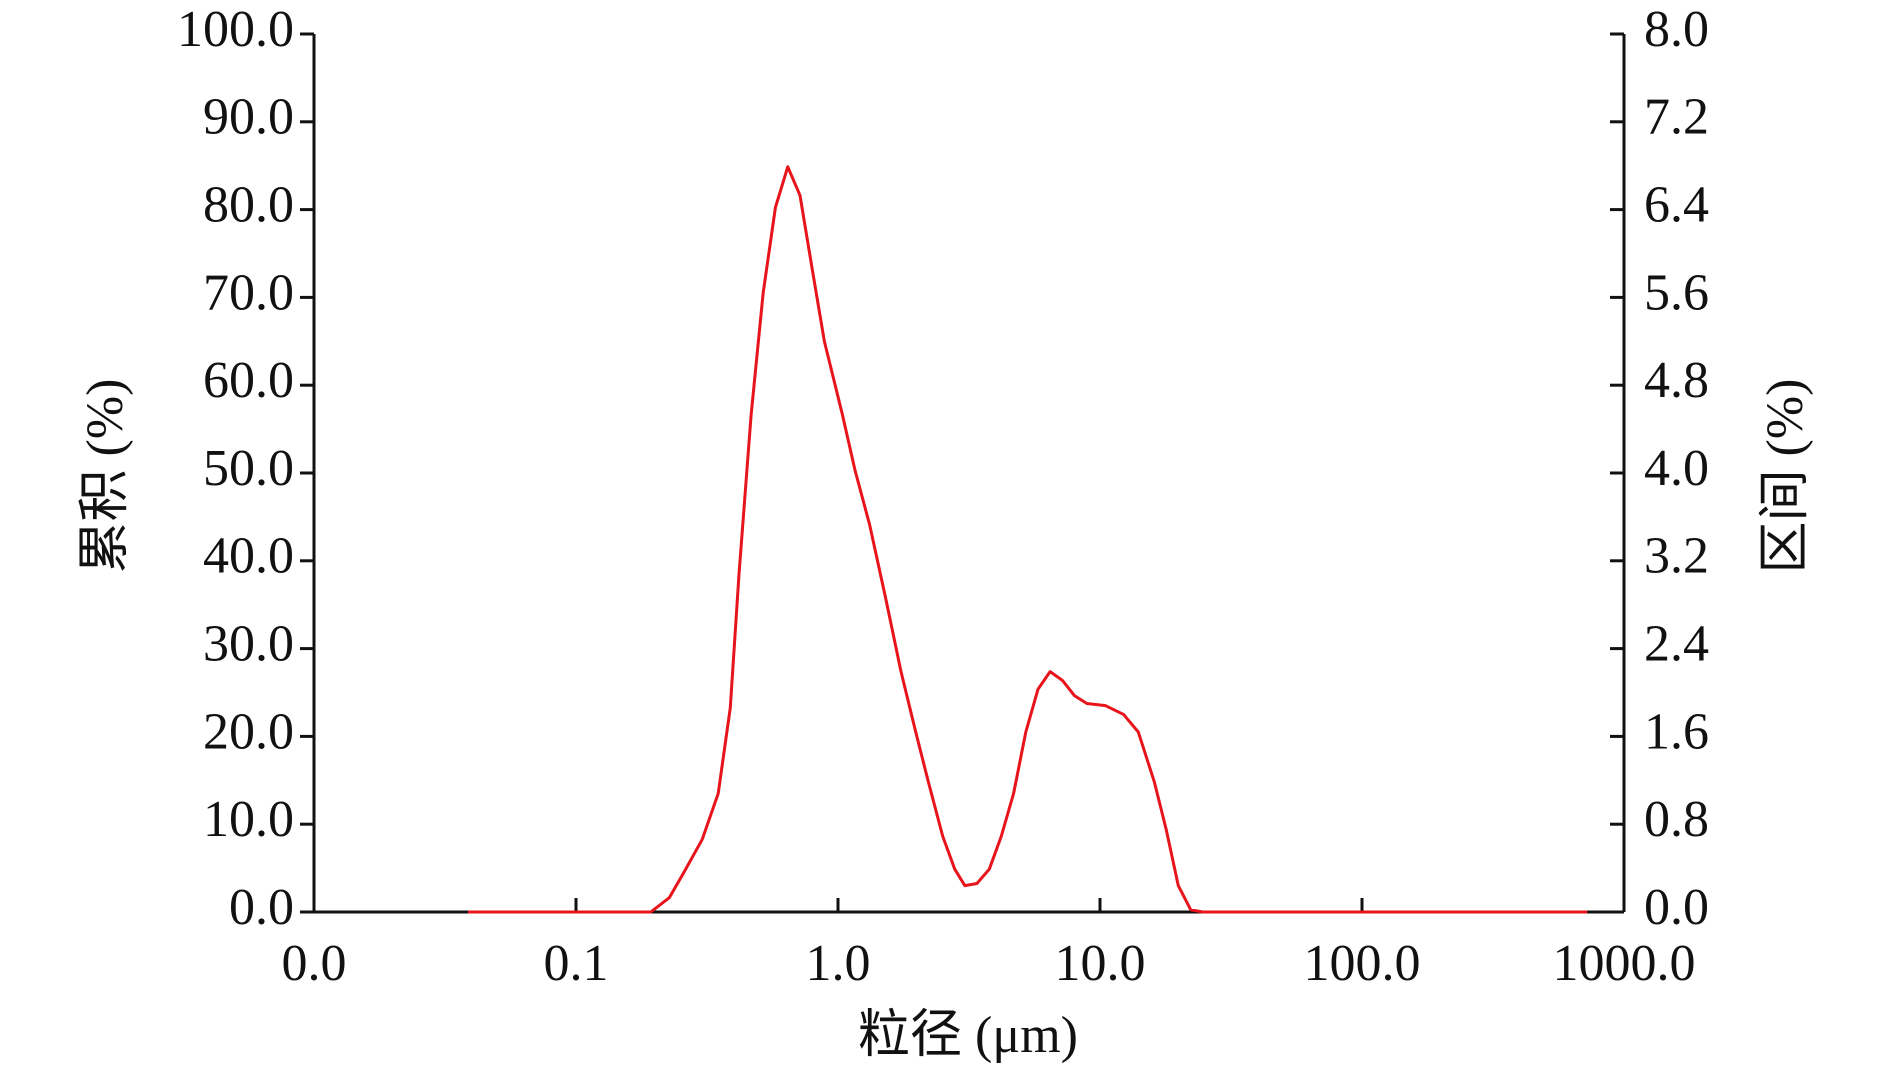 This screenshot has height=1078, width=1890. What do you see at coordinates (838, 963) in the screenshot?
I see `x-tick-label: 1.0` at bounding box center [838, 963].